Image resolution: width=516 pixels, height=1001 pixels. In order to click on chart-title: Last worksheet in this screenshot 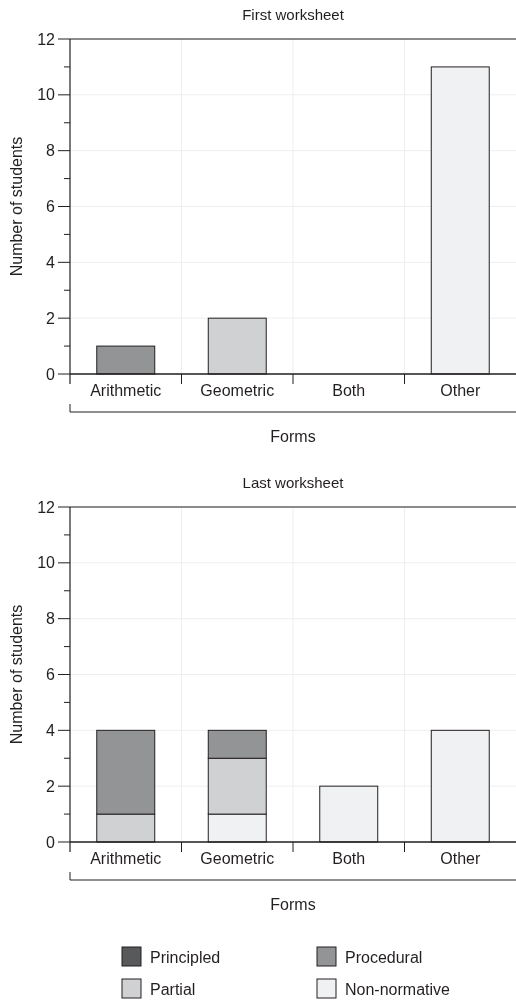, I will do `click(293, 482)`.